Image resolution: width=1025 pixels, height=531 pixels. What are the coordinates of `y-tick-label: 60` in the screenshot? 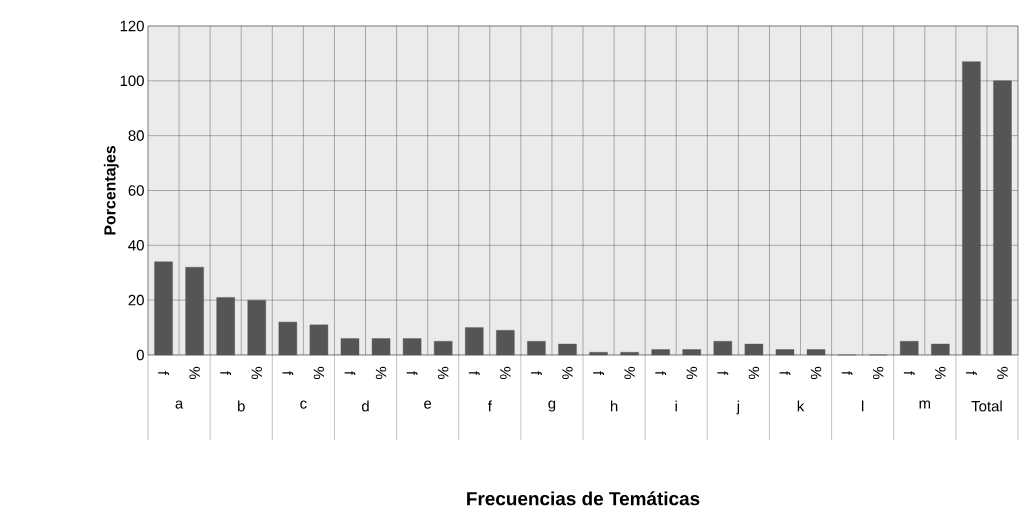 It's located at (136, 190).